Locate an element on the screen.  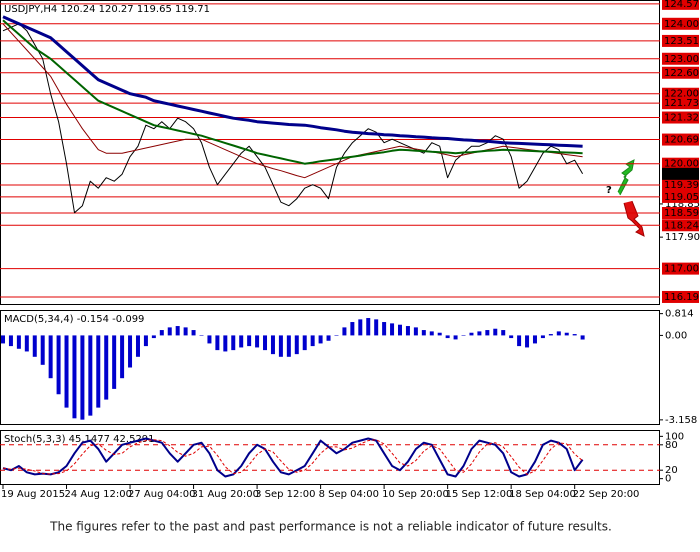
x-tick-label: 18 Sep 04:00 is located at coordinates (542, 494).